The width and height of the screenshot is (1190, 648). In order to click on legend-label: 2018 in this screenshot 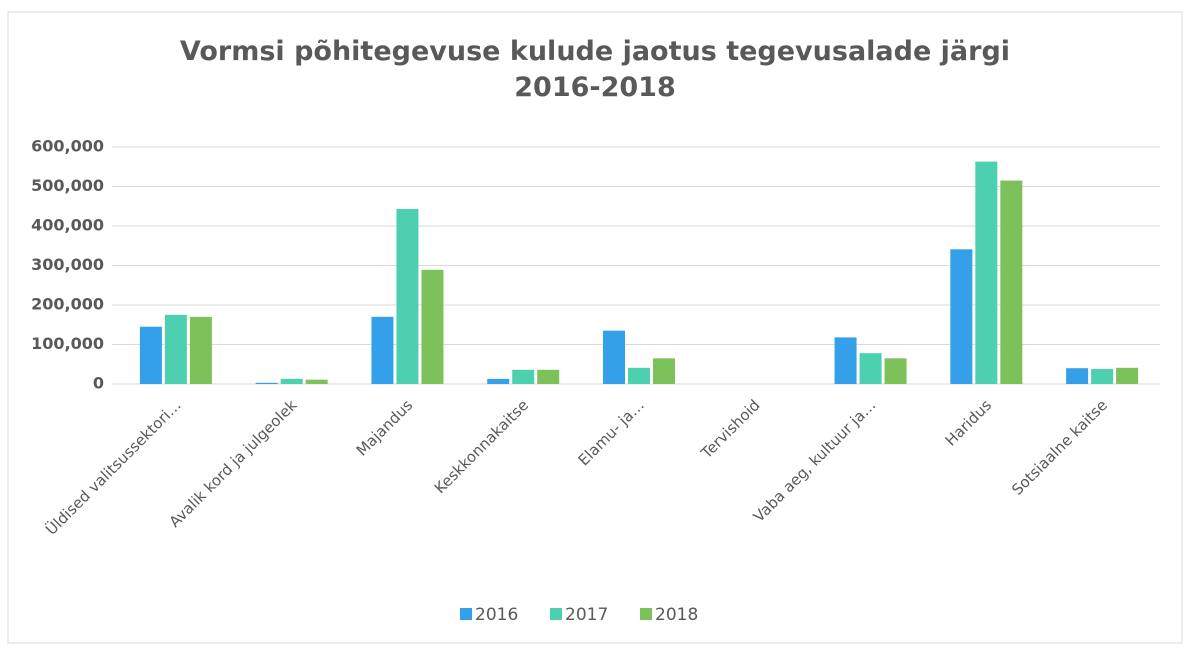, I will do `click(676, 615)`.